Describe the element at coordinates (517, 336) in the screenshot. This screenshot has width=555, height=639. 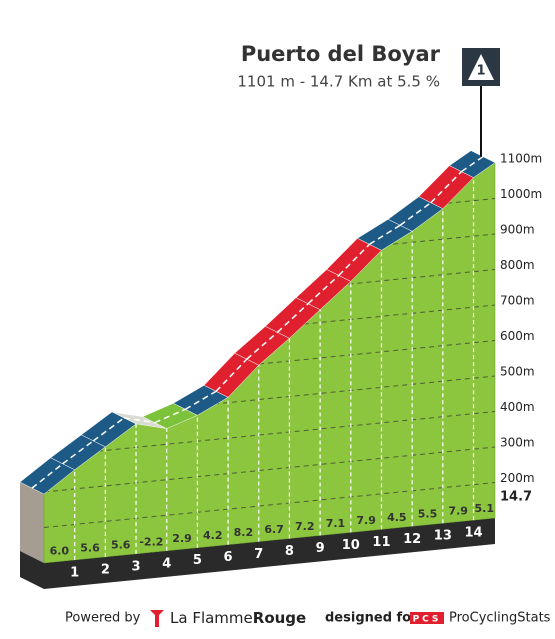
I see `y-tick-label: 600m` at that location.